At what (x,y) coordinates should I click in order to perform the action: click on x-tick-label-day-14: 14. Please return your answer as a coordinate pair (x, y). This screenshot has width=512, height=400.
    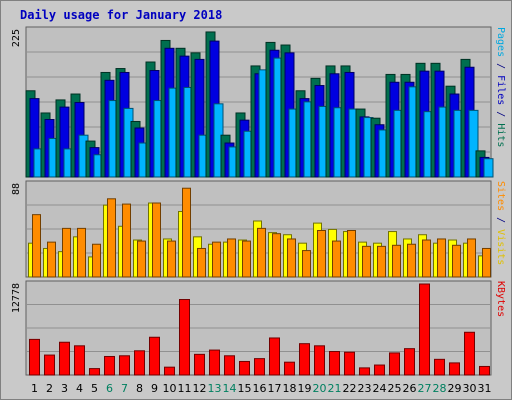
    Looking at the image, I should click on (230, 388).